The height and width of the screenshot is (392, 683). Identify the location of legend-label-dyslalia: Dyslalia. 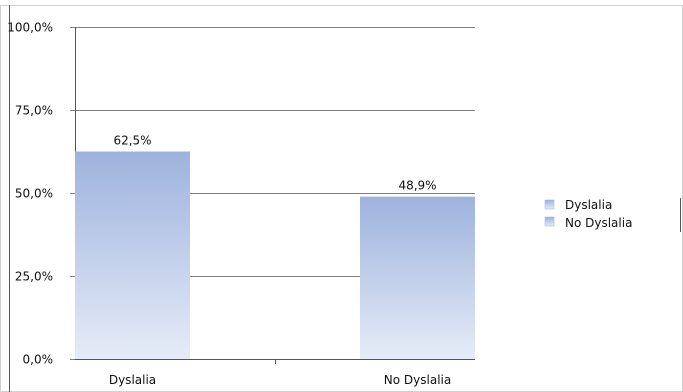
(588, 205).